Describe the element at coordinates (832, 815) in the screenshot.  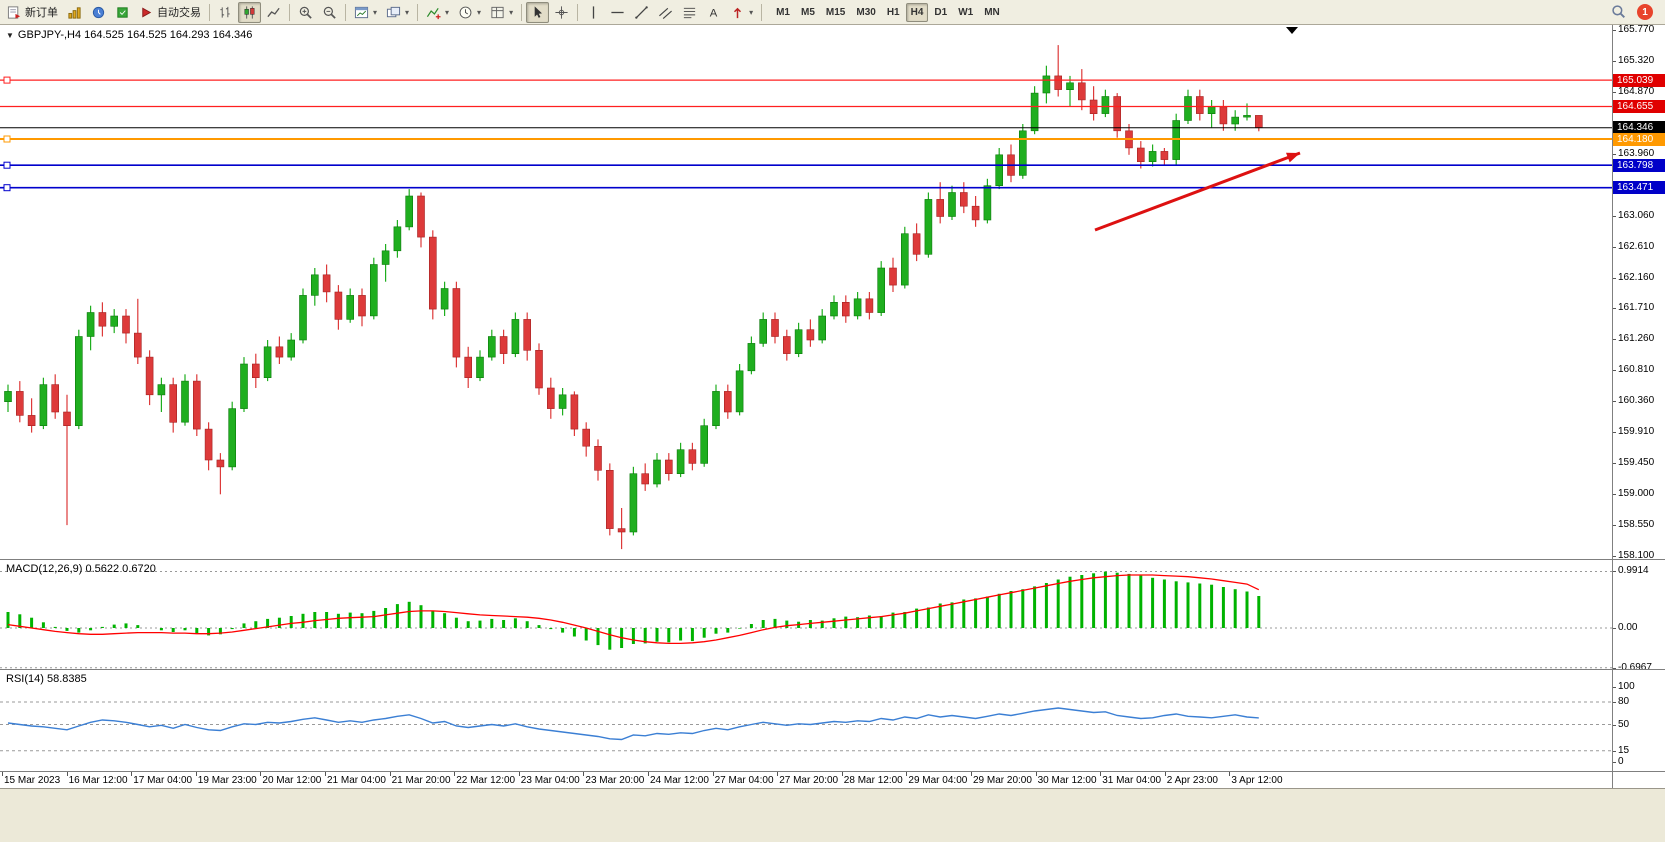
I see `bottom-strip` at that location.